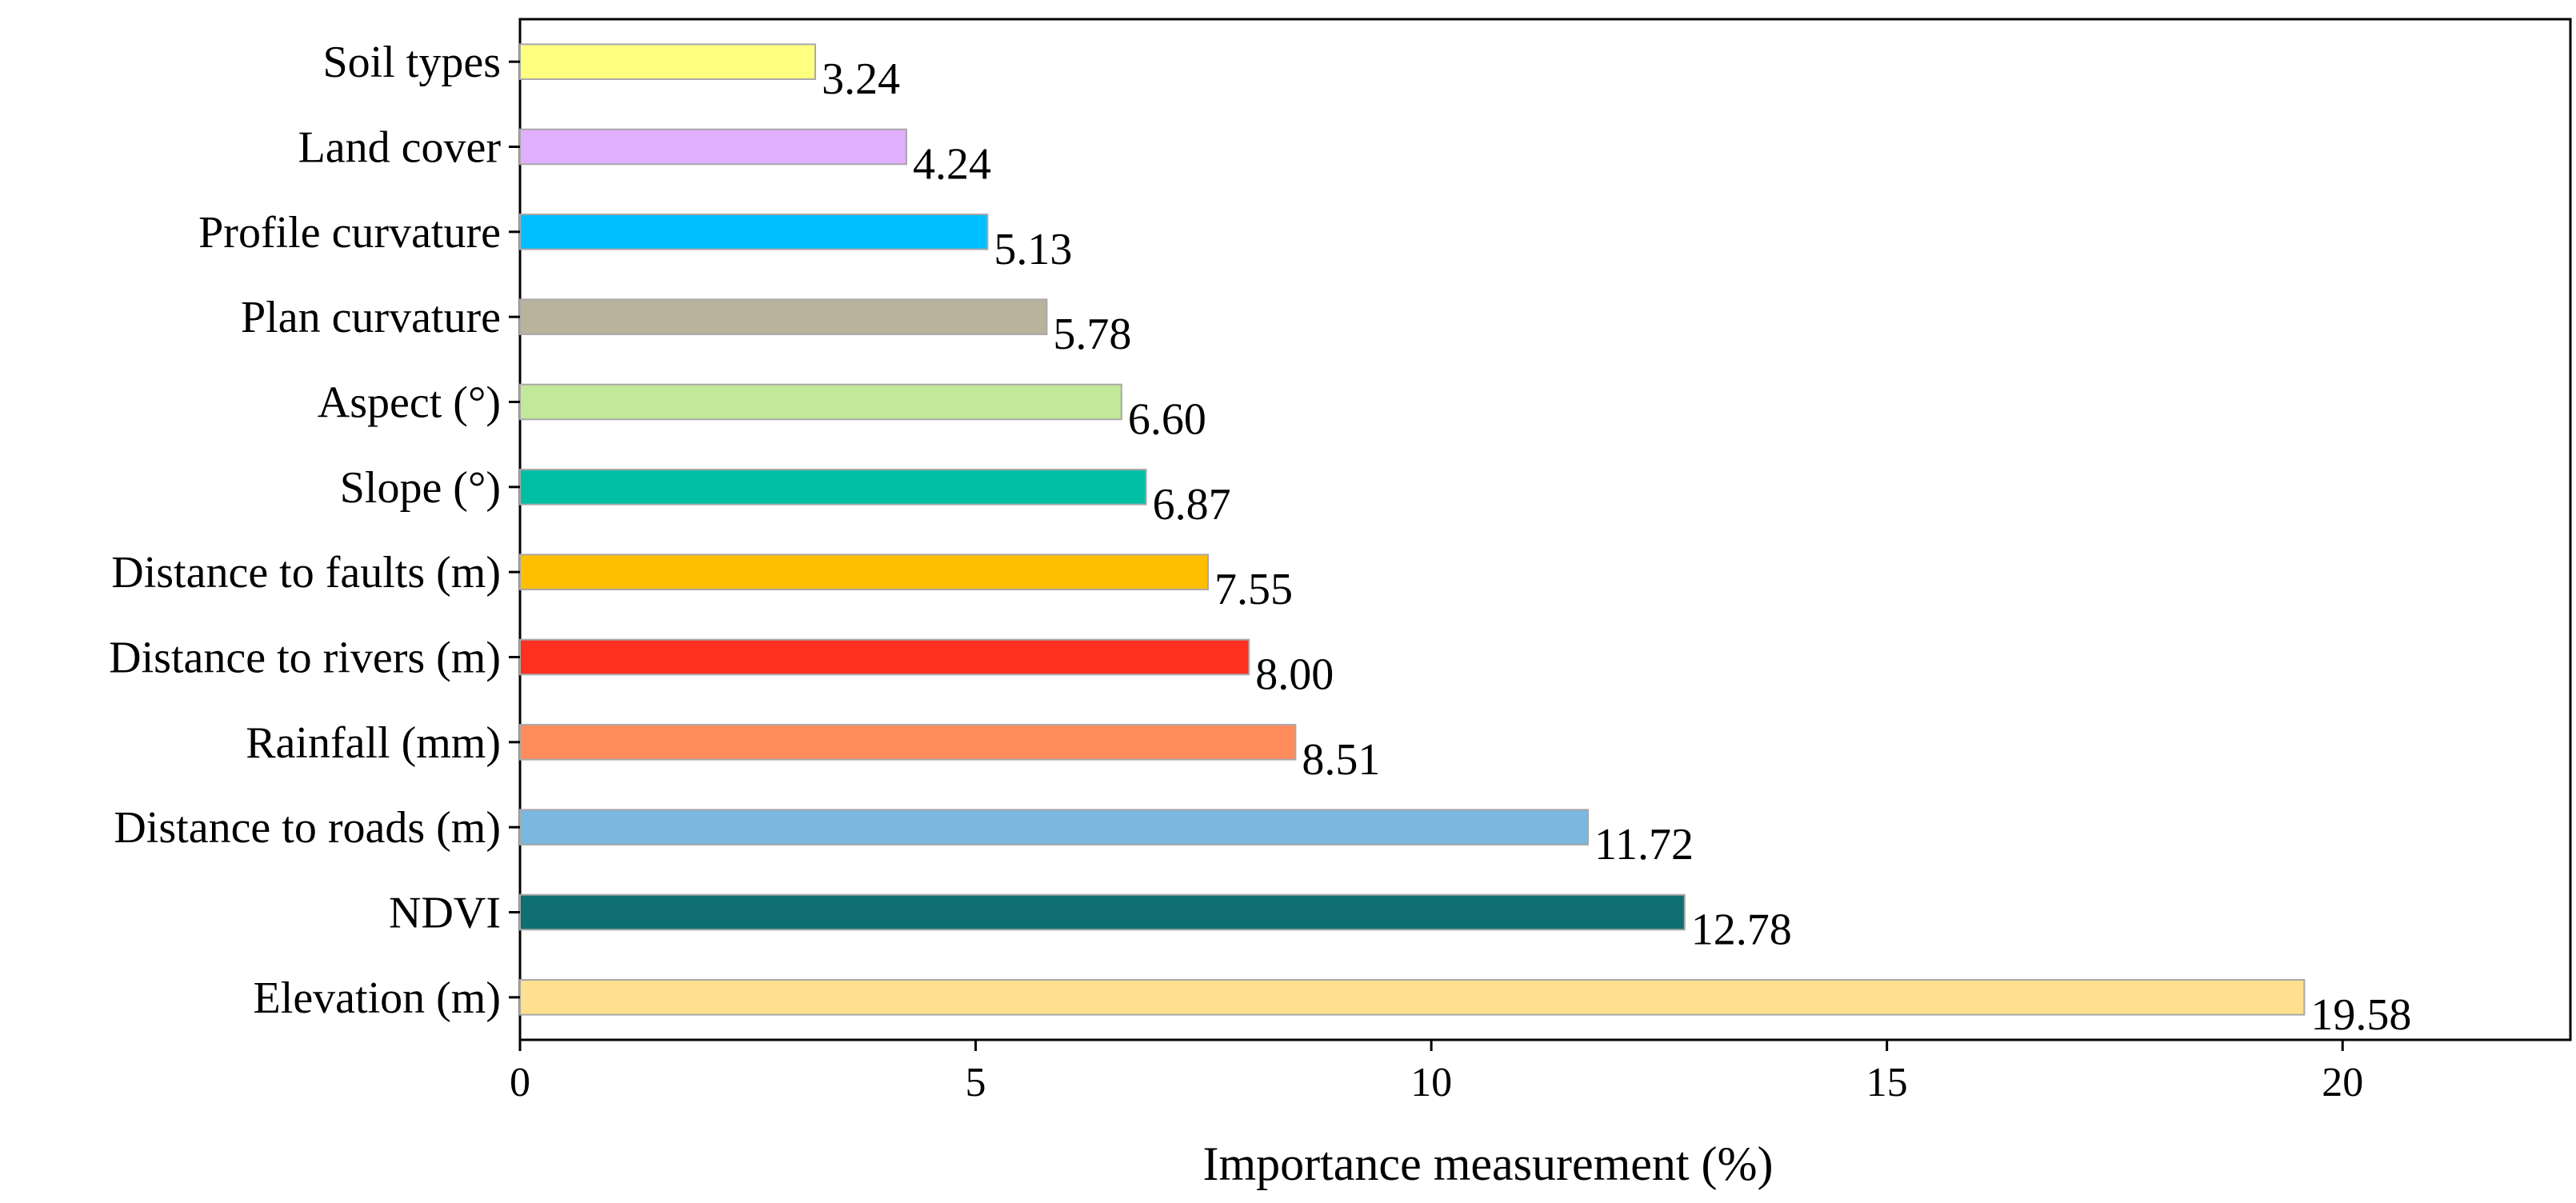 This screenshot has width=2576, height=1203. What do you see at coordinates (2360, 1015) in the screenshot?
I see `value-label: 19.58` at bounding box center [2360, 1015].